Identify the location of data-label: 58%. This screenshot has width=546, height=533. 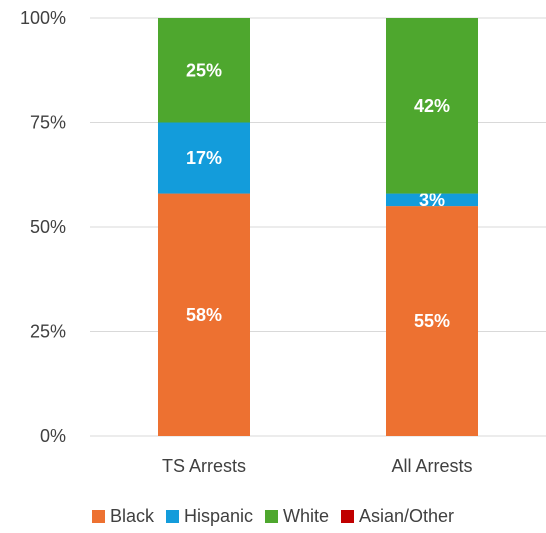
(204, 315).